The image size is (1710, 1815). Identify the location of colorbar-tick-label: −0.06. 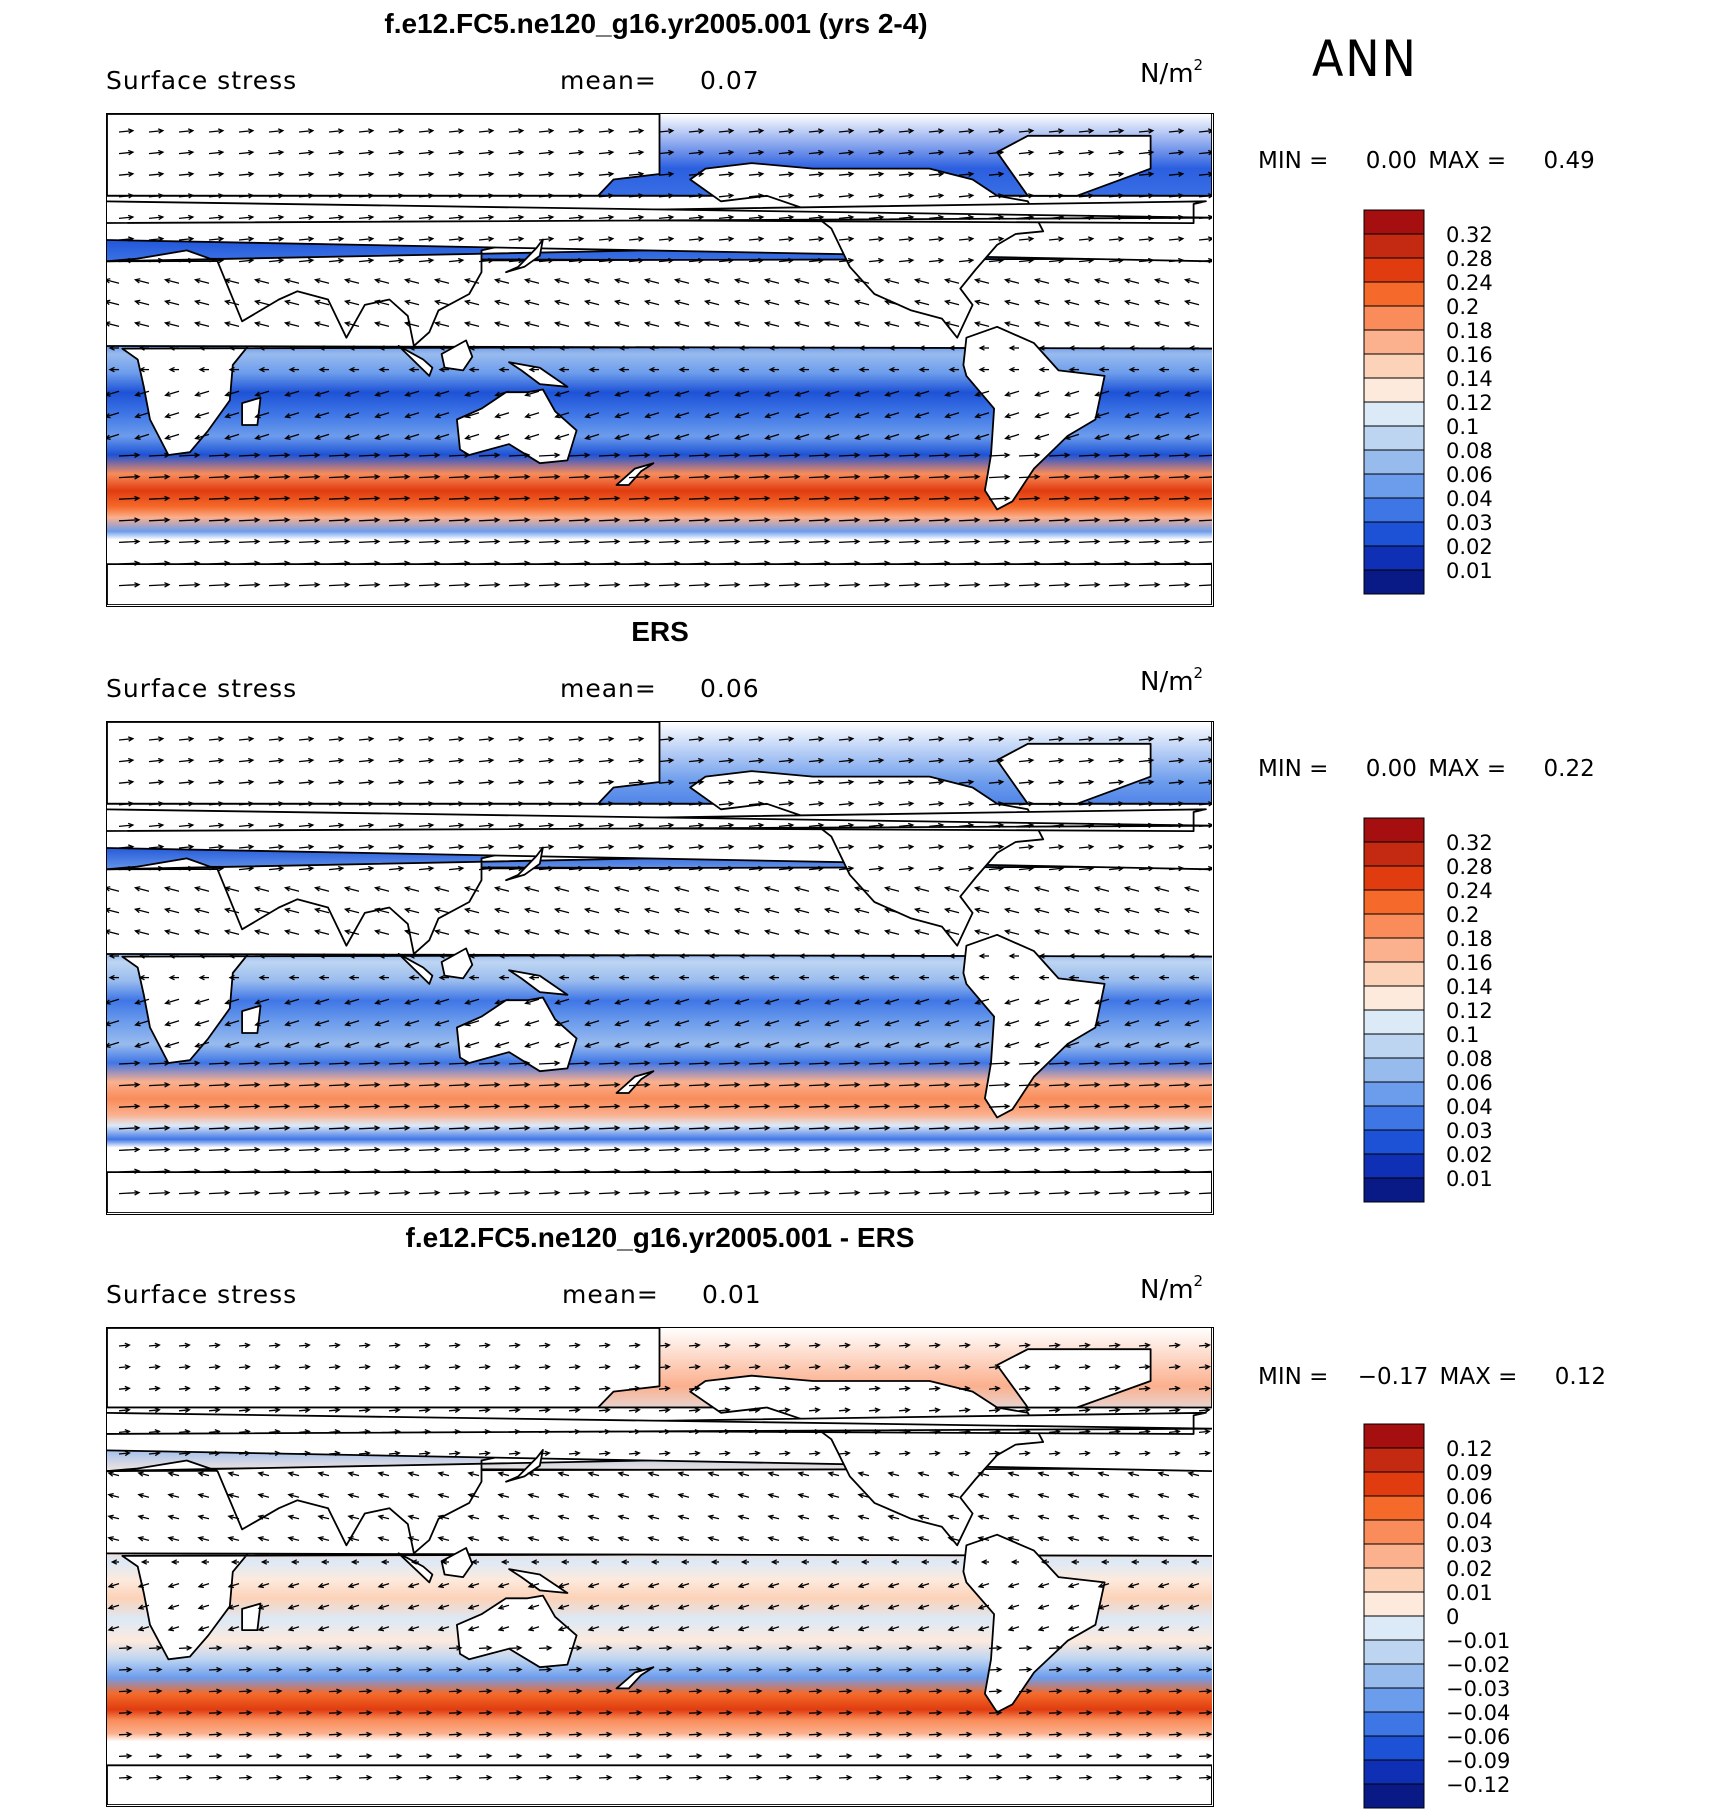
(1478, 1737).